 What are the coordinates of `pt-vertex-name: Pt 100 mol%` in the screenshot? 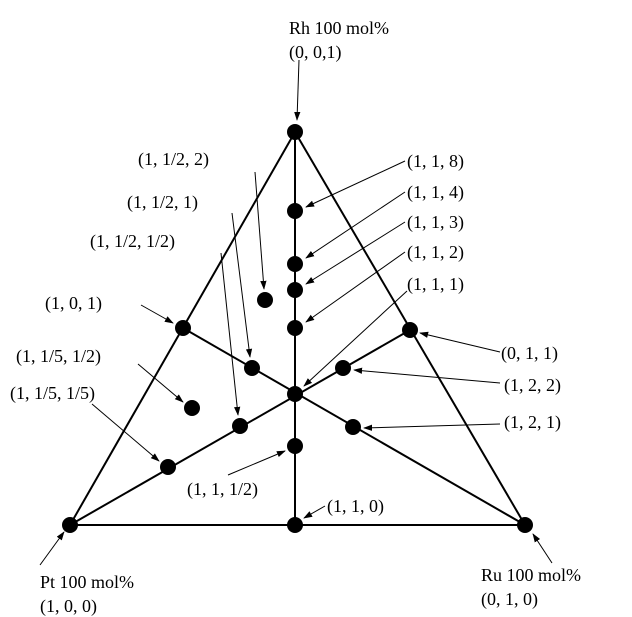 It's located at (87, 582).